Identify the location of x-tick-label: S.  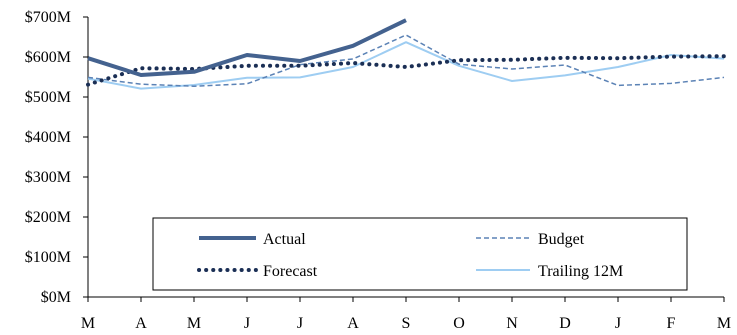
(406, 323).